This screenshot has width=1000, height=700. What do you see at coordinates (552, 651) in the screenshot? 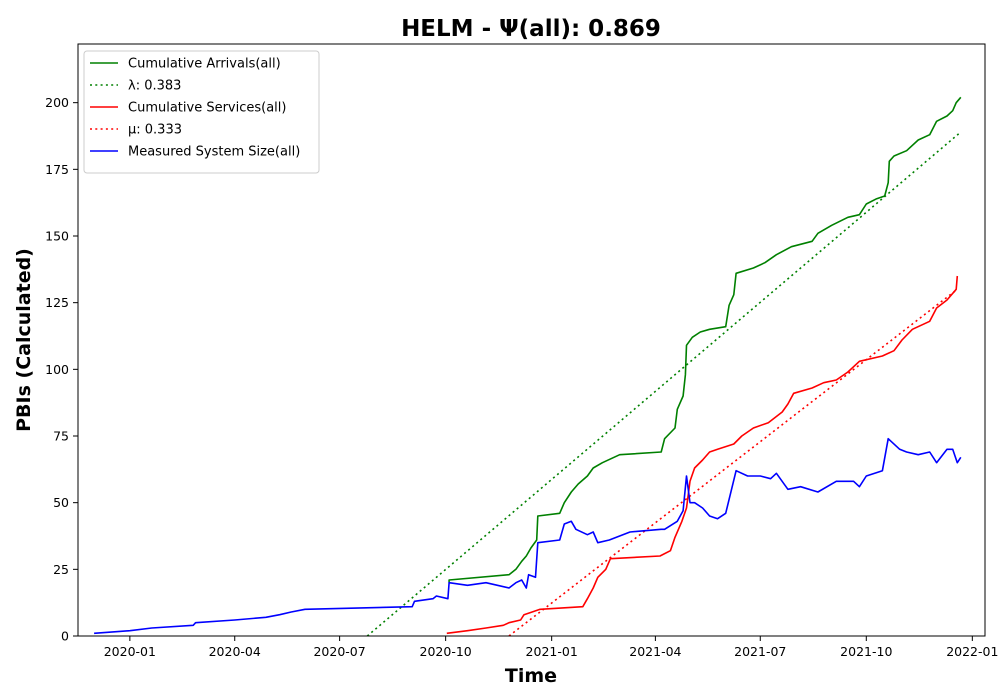
I see `x-tick-label: 2021-01` at bounding box center [552, 651].